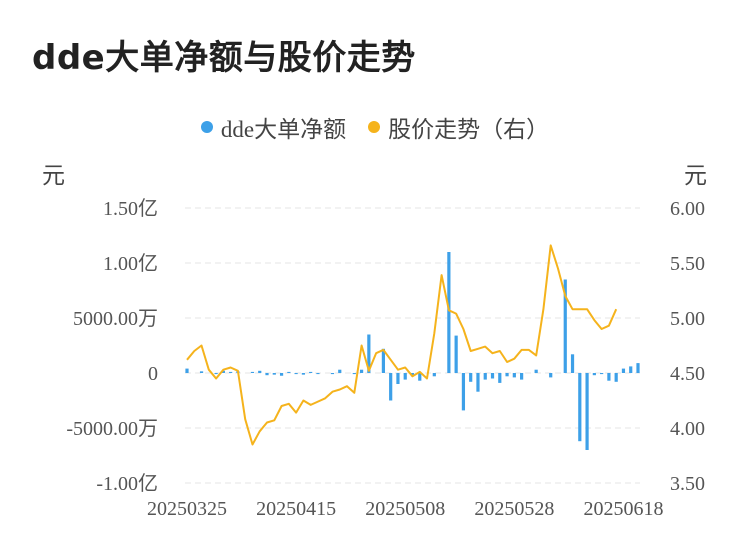 This screenshot has width=750, height=558. I want to click on right-axis-unit: 元, so click(695, 175).